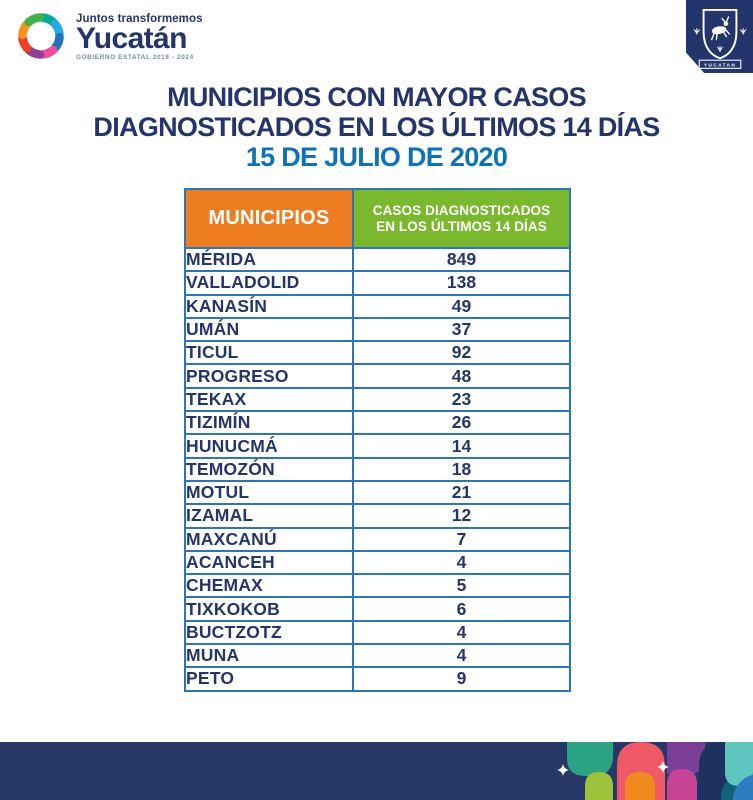 The image size is (753, 800). I want to click on table-row: UMÁN 37, so click(377, 329).